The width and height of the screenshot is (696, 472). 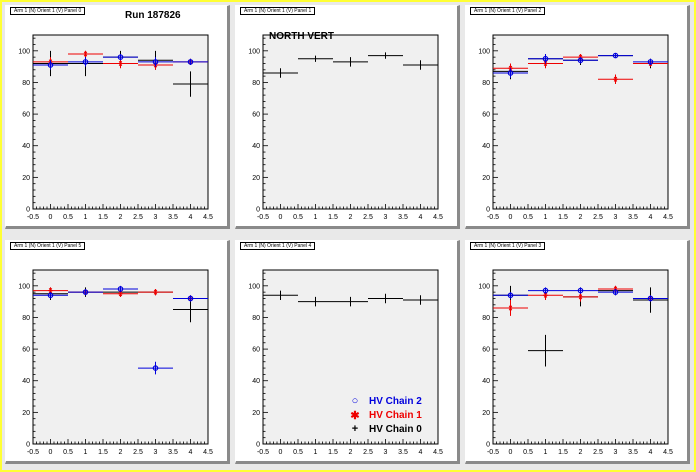 I want to click on panel-title: Arm 1 (N) Orient 1 (V) Panel 2, so click(x=508, y=11).